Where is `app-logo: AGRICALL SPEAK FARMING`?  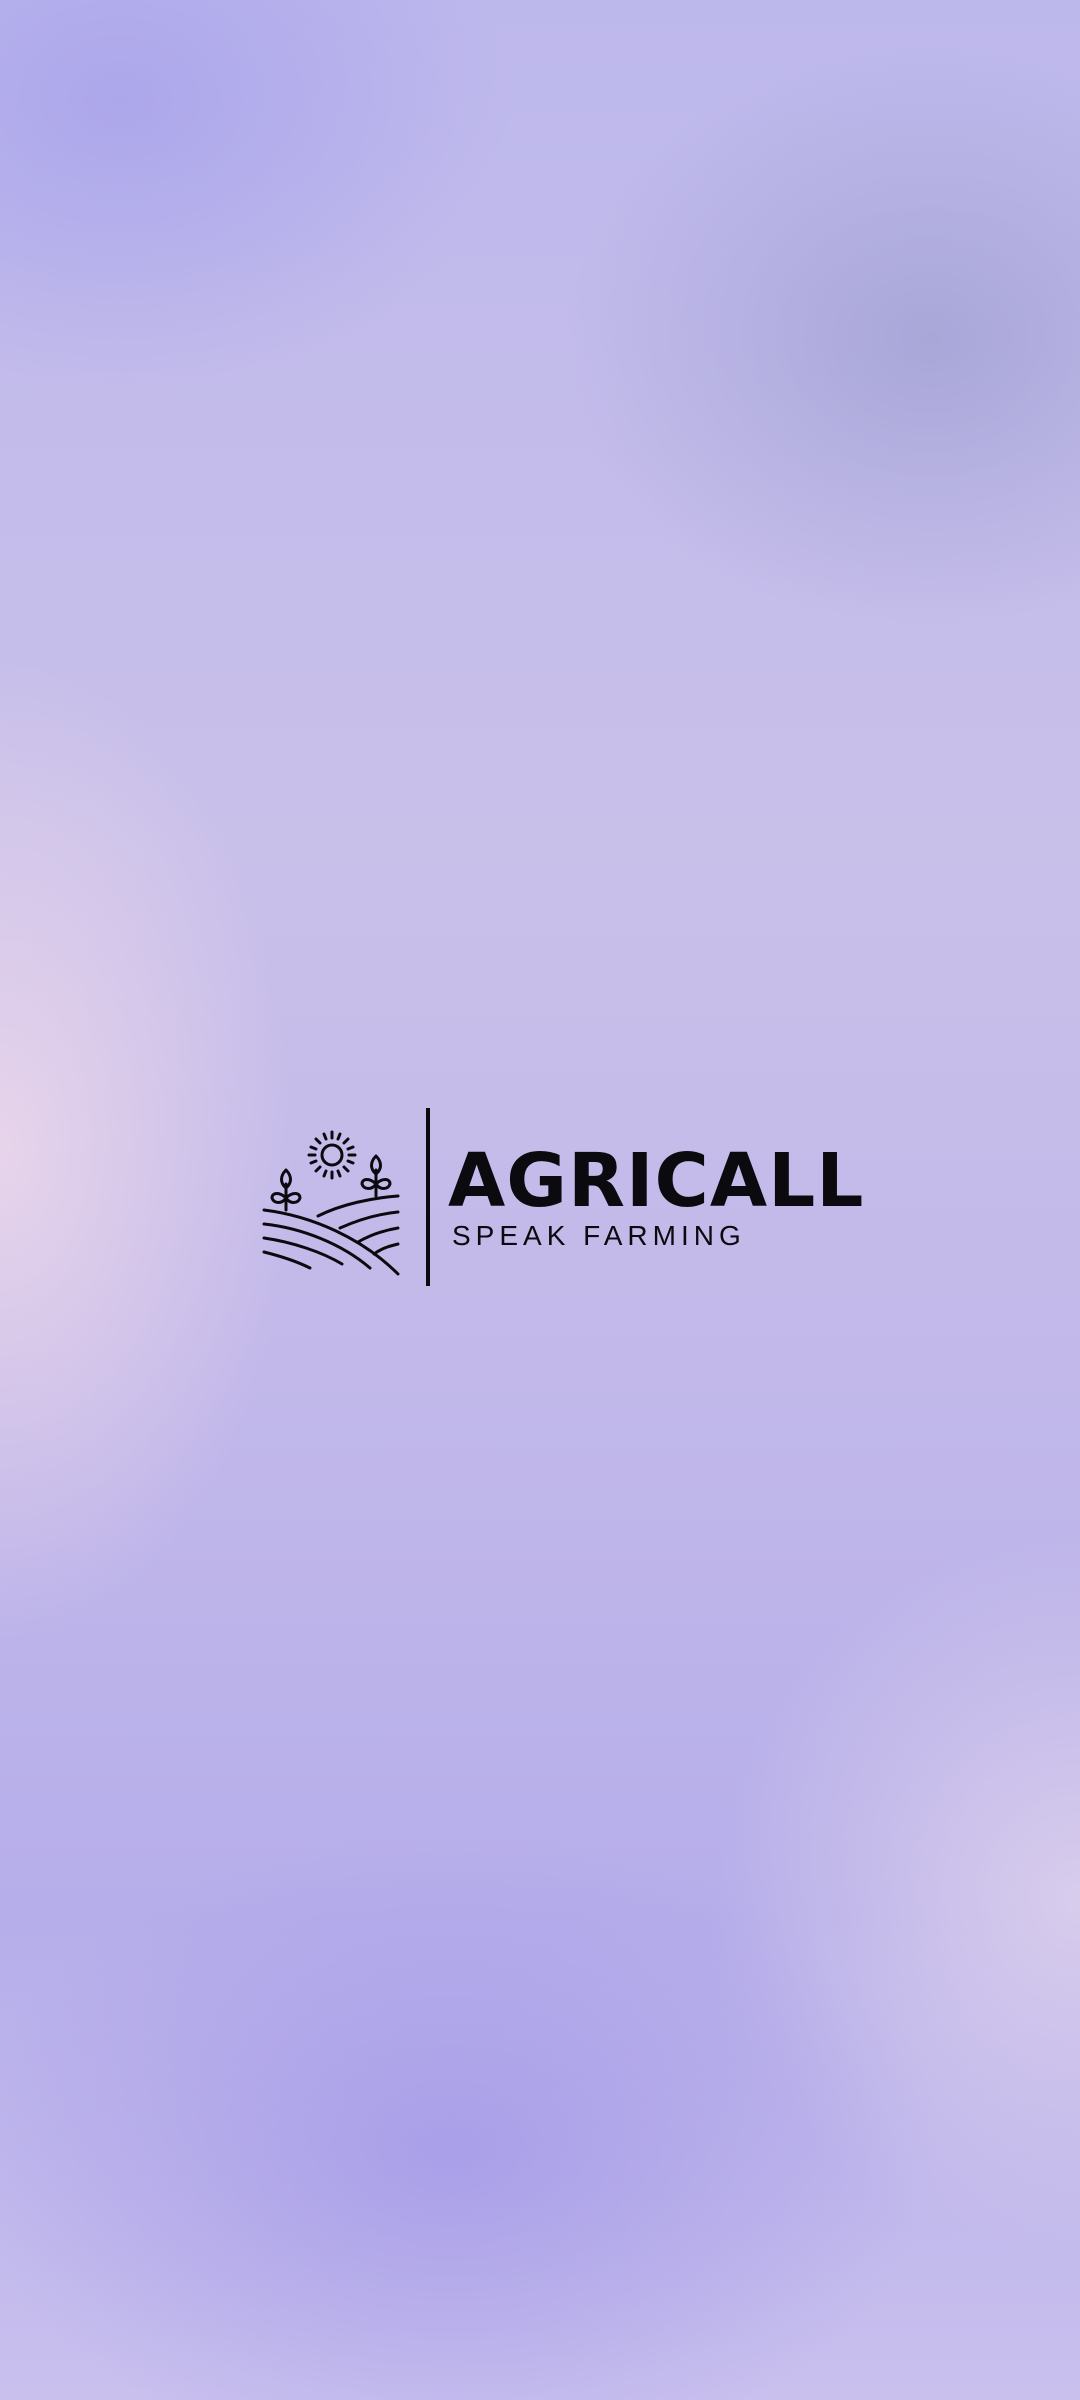 app-logo: AGRICALL SPEAK FARMING is located at coordinates (562, 1198).